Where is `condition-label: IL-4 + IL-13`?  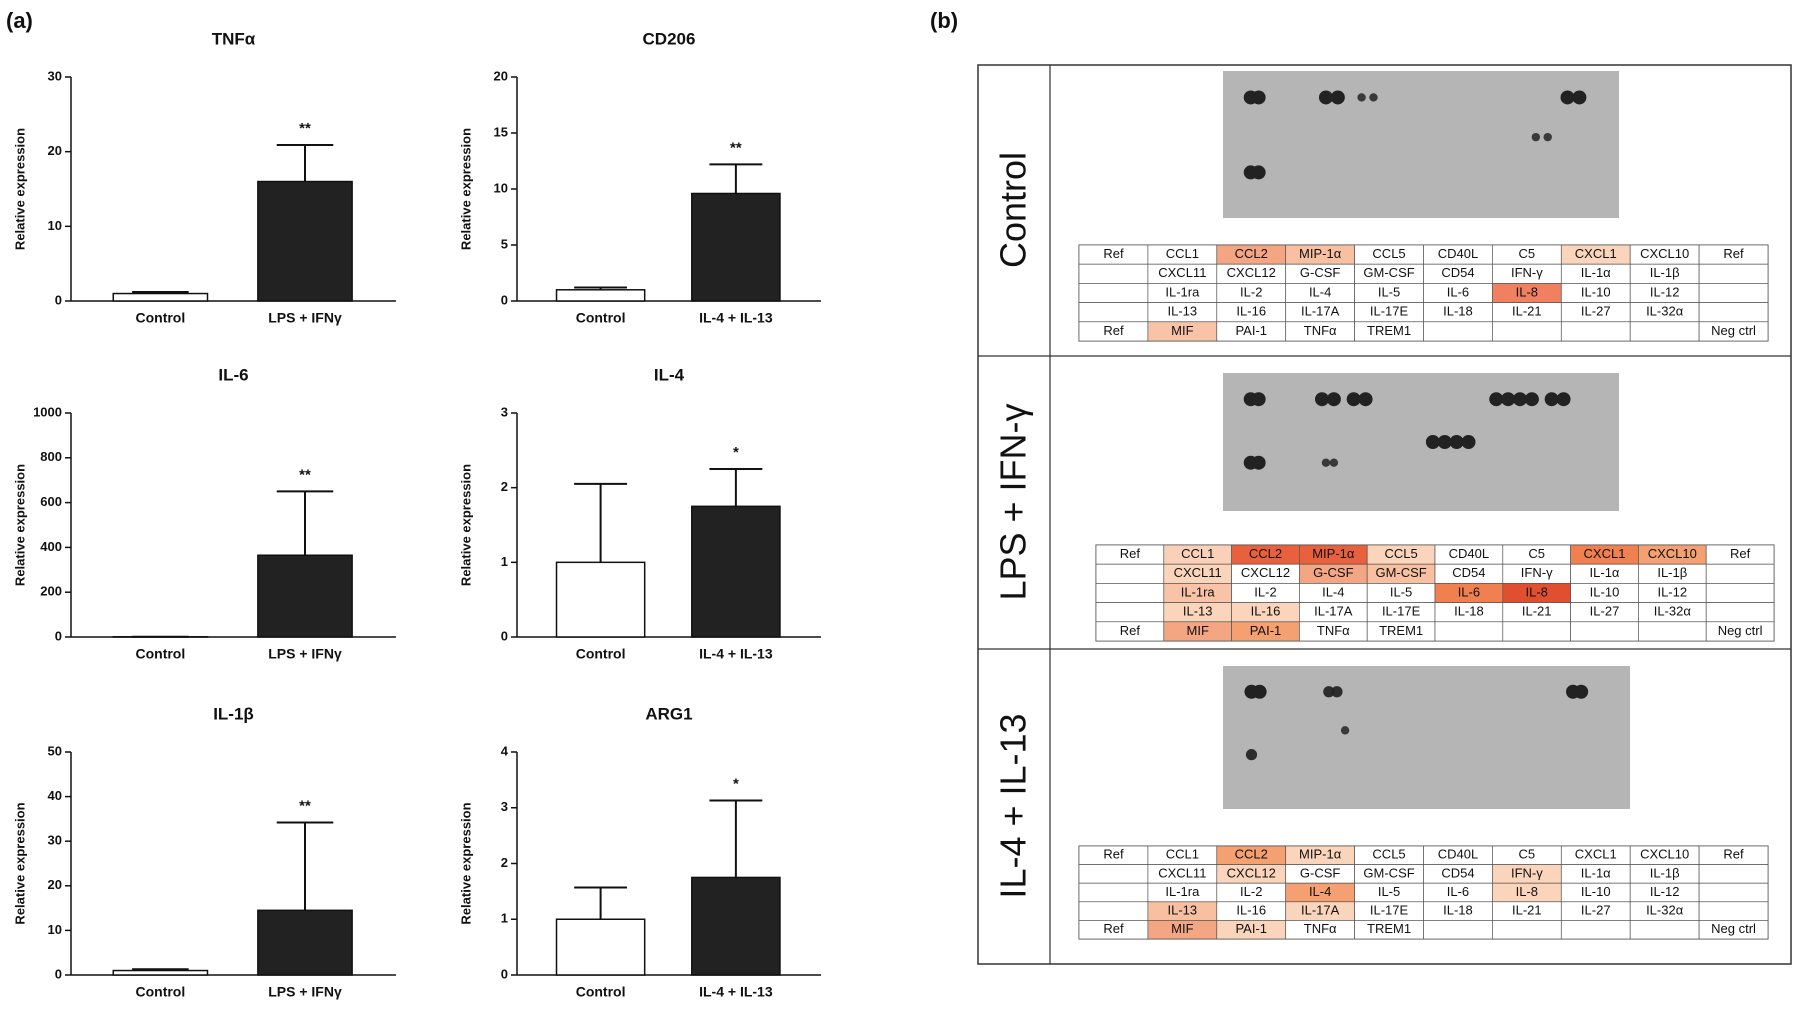 condition-label: IL-4 + IL-13 is located at coordinates (1013, 805).